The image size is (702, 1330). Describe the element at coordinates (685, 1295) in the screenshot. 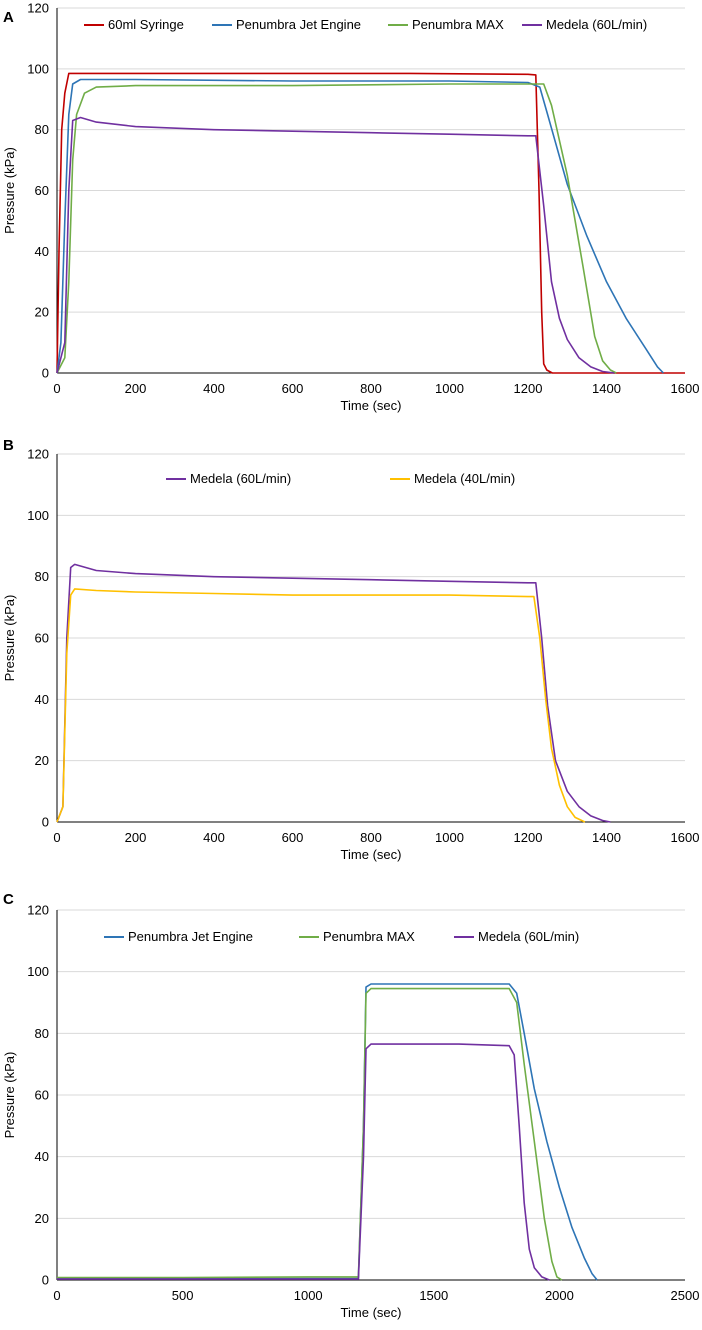

I see `x-tick-label: 2500` at that location.